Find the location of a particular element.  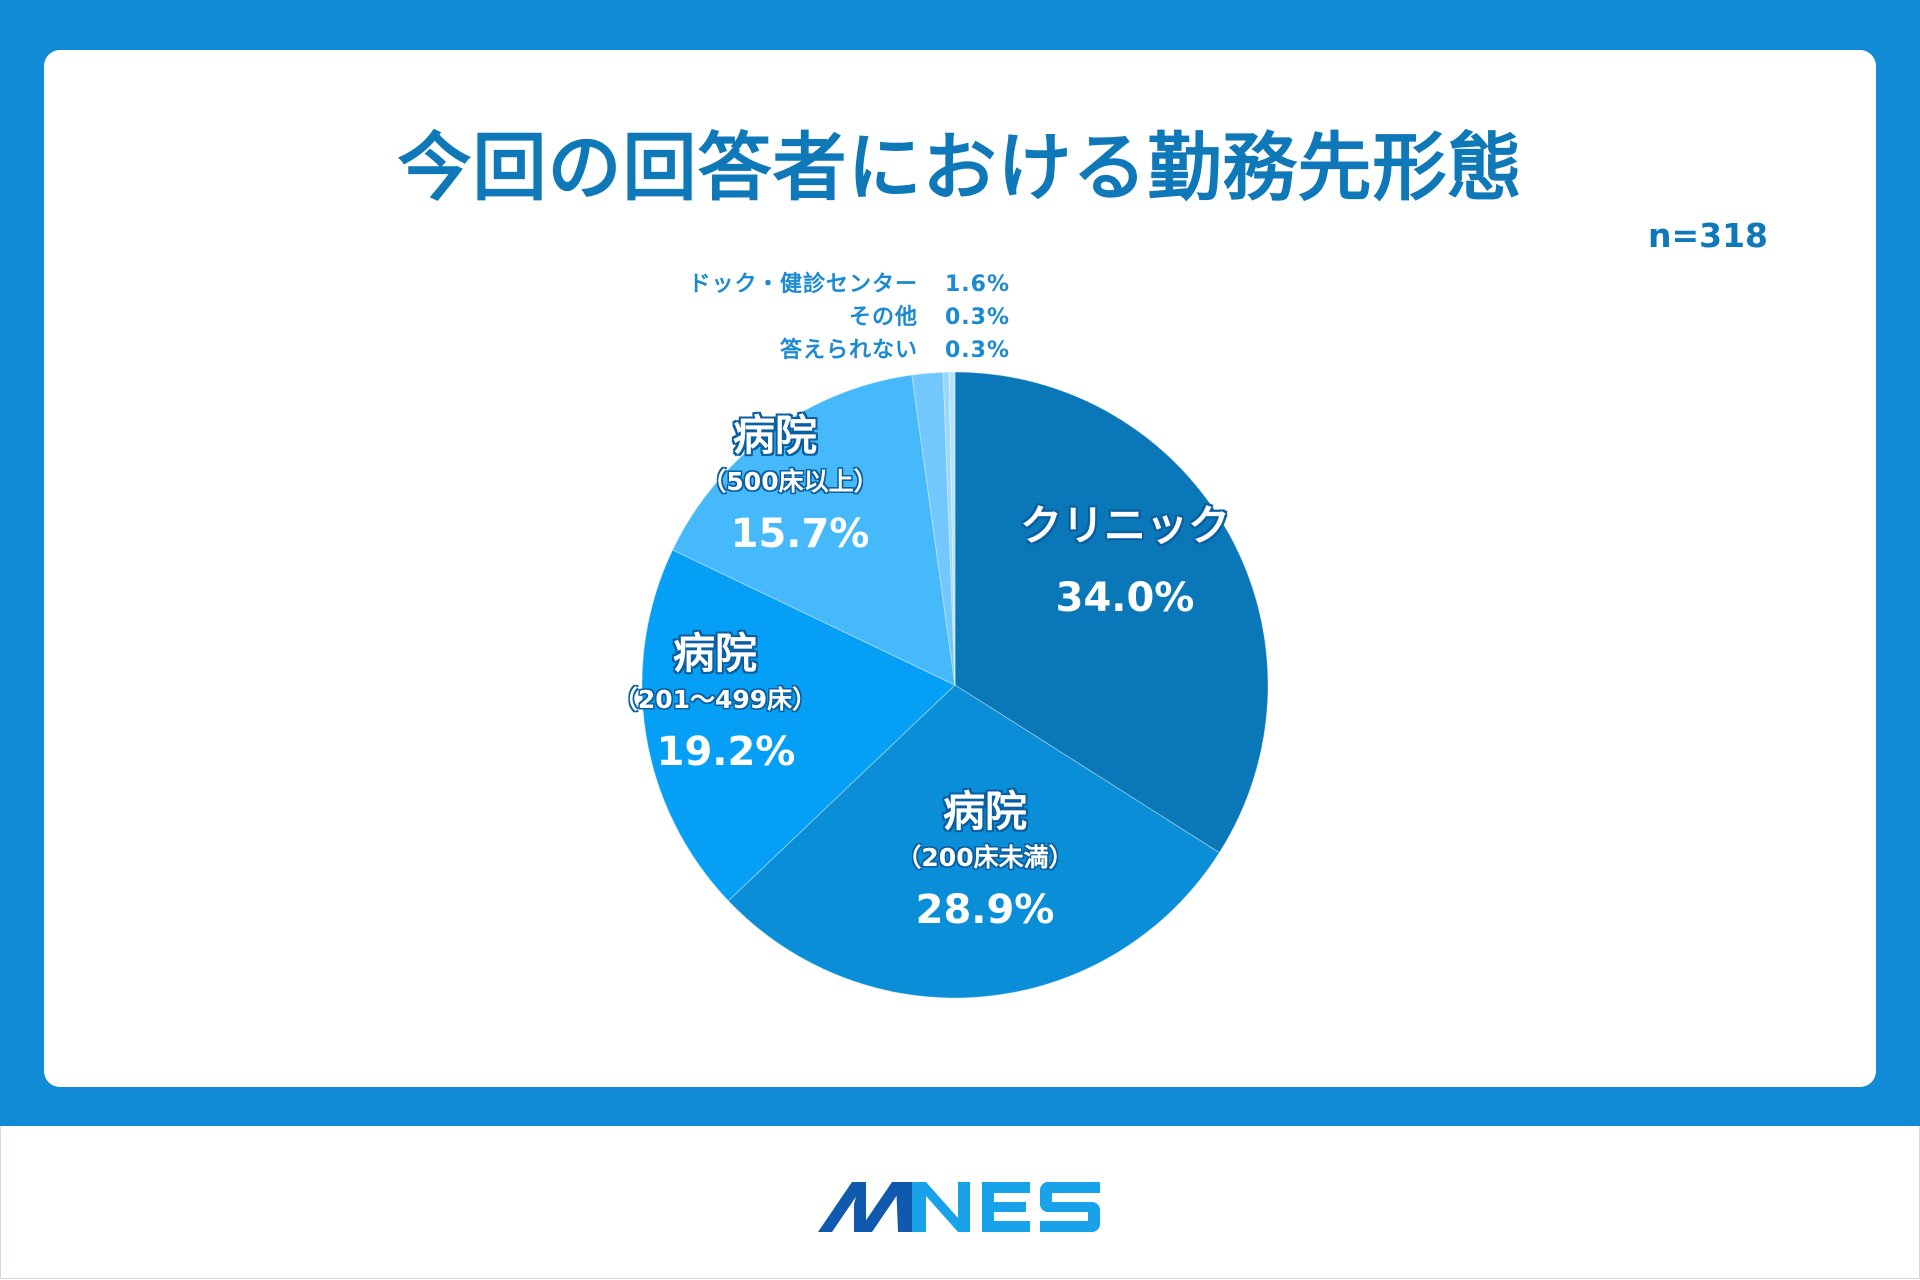

legend-value: 1.6% is located at coordinates (977, 284).